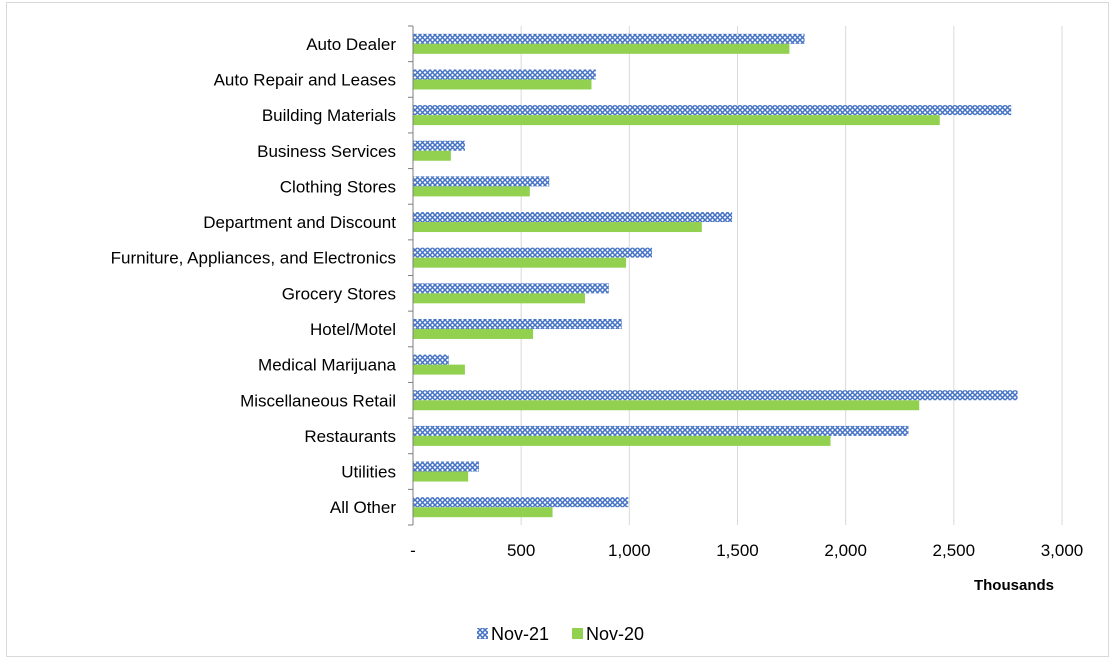 This screenshot has height=661, width=1117. Describe the element at coordinates (338, 186) in the screenshot. I see `category-label-clothing-stores: Clothing Stores` at that location.